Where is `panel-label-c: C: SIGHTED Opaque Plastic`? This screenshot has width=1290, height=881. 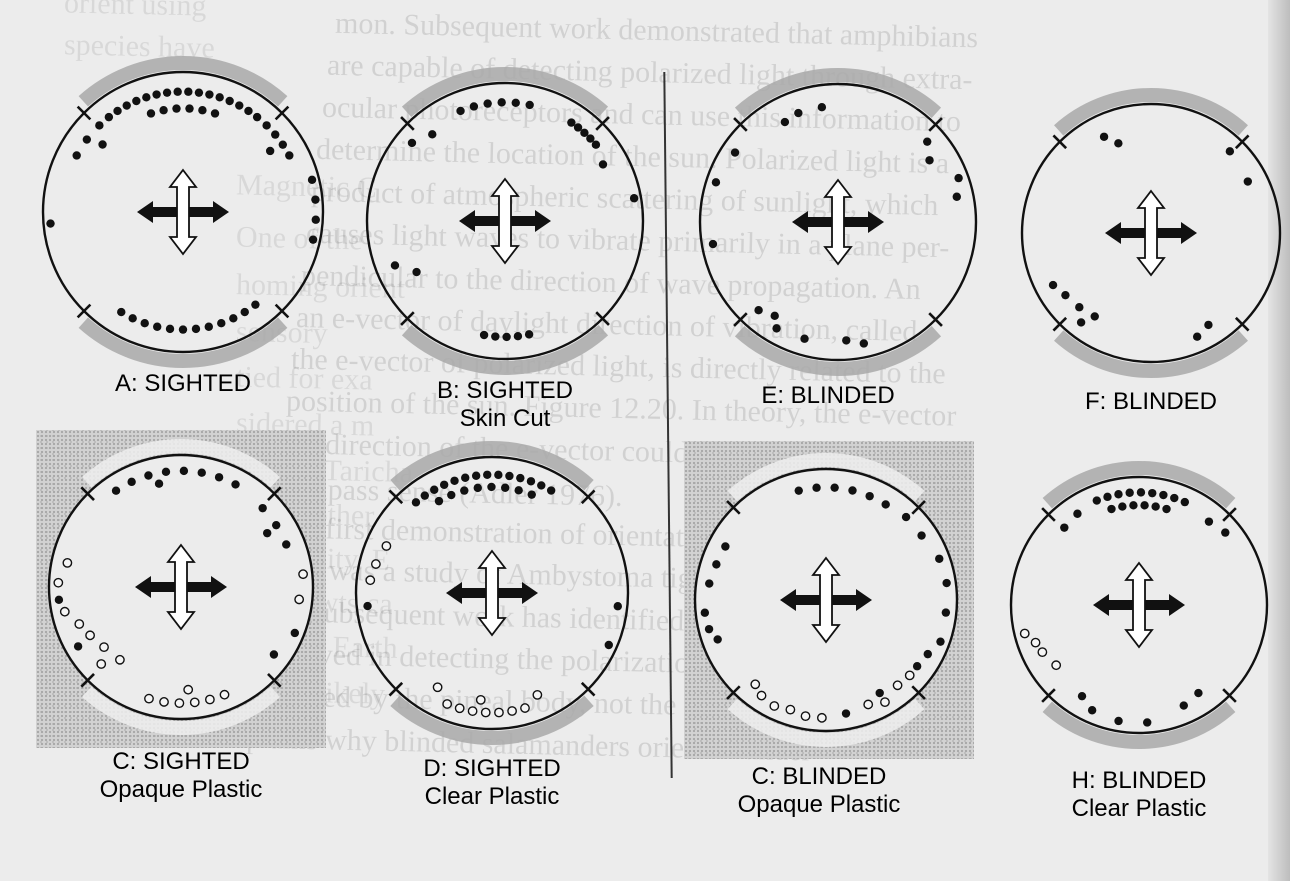
panel-label-c: C: SIGHTED Opaque Plastic is located at coordinates (181, 776).